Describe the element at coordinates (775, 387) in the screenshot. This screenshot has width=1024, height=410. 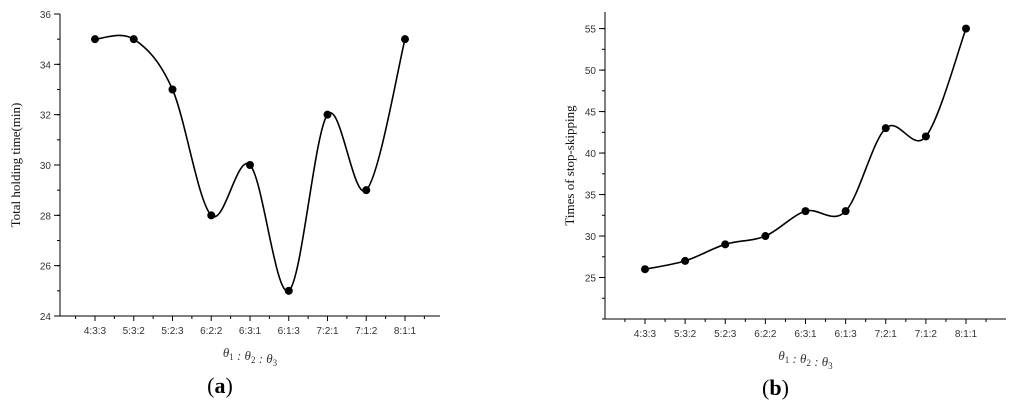
I see `panel-label: (b)` at that location.